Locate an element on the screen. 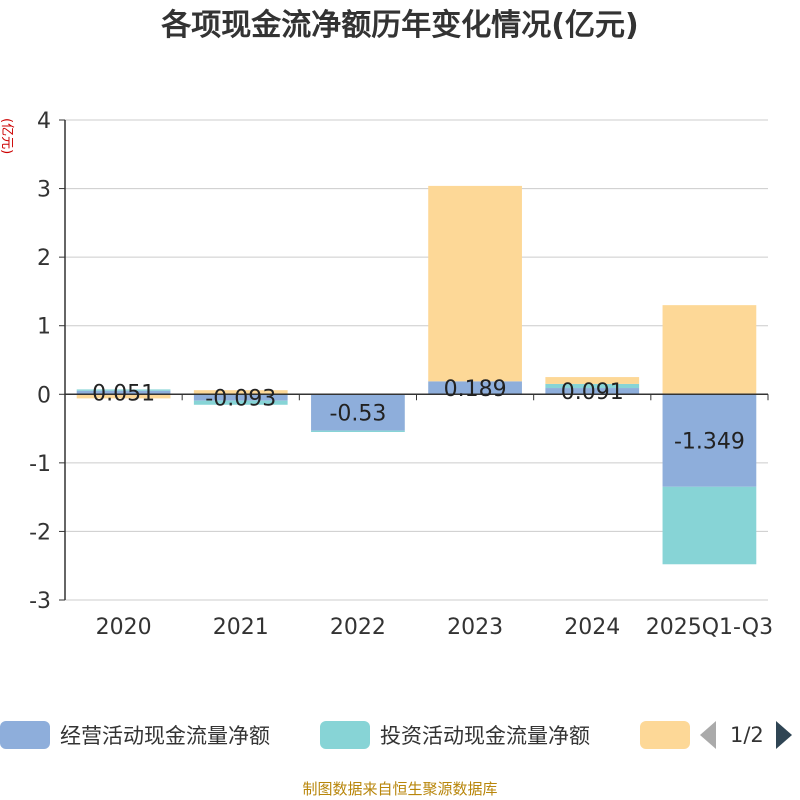 This screenshot has height=800, width=800. legend: 经营活动现金流量净额 投资活动现金流量净额 is located at coordinates (400, 735).